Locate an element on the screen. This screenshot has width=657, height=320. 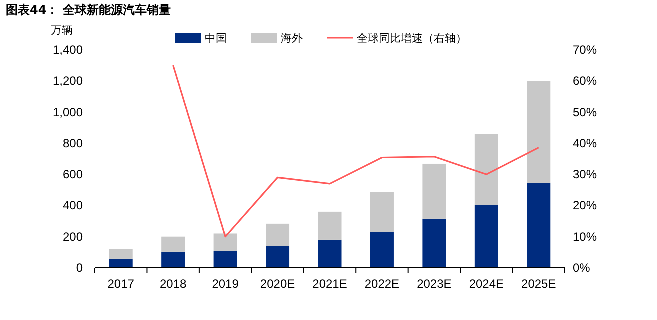
x-tick-label: 2024E is located at coordinates (486, 284).